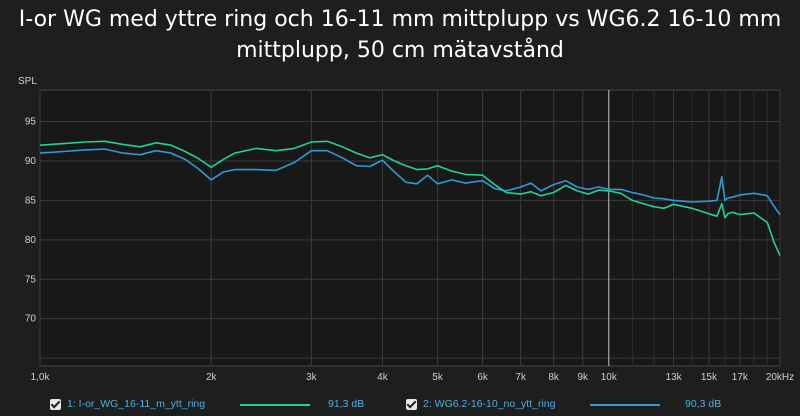 This screenshot has width=800, height=416. Describe the element at coordinates (31, 240) in the screenshot. I see `y-tick-label: 80` at that location.